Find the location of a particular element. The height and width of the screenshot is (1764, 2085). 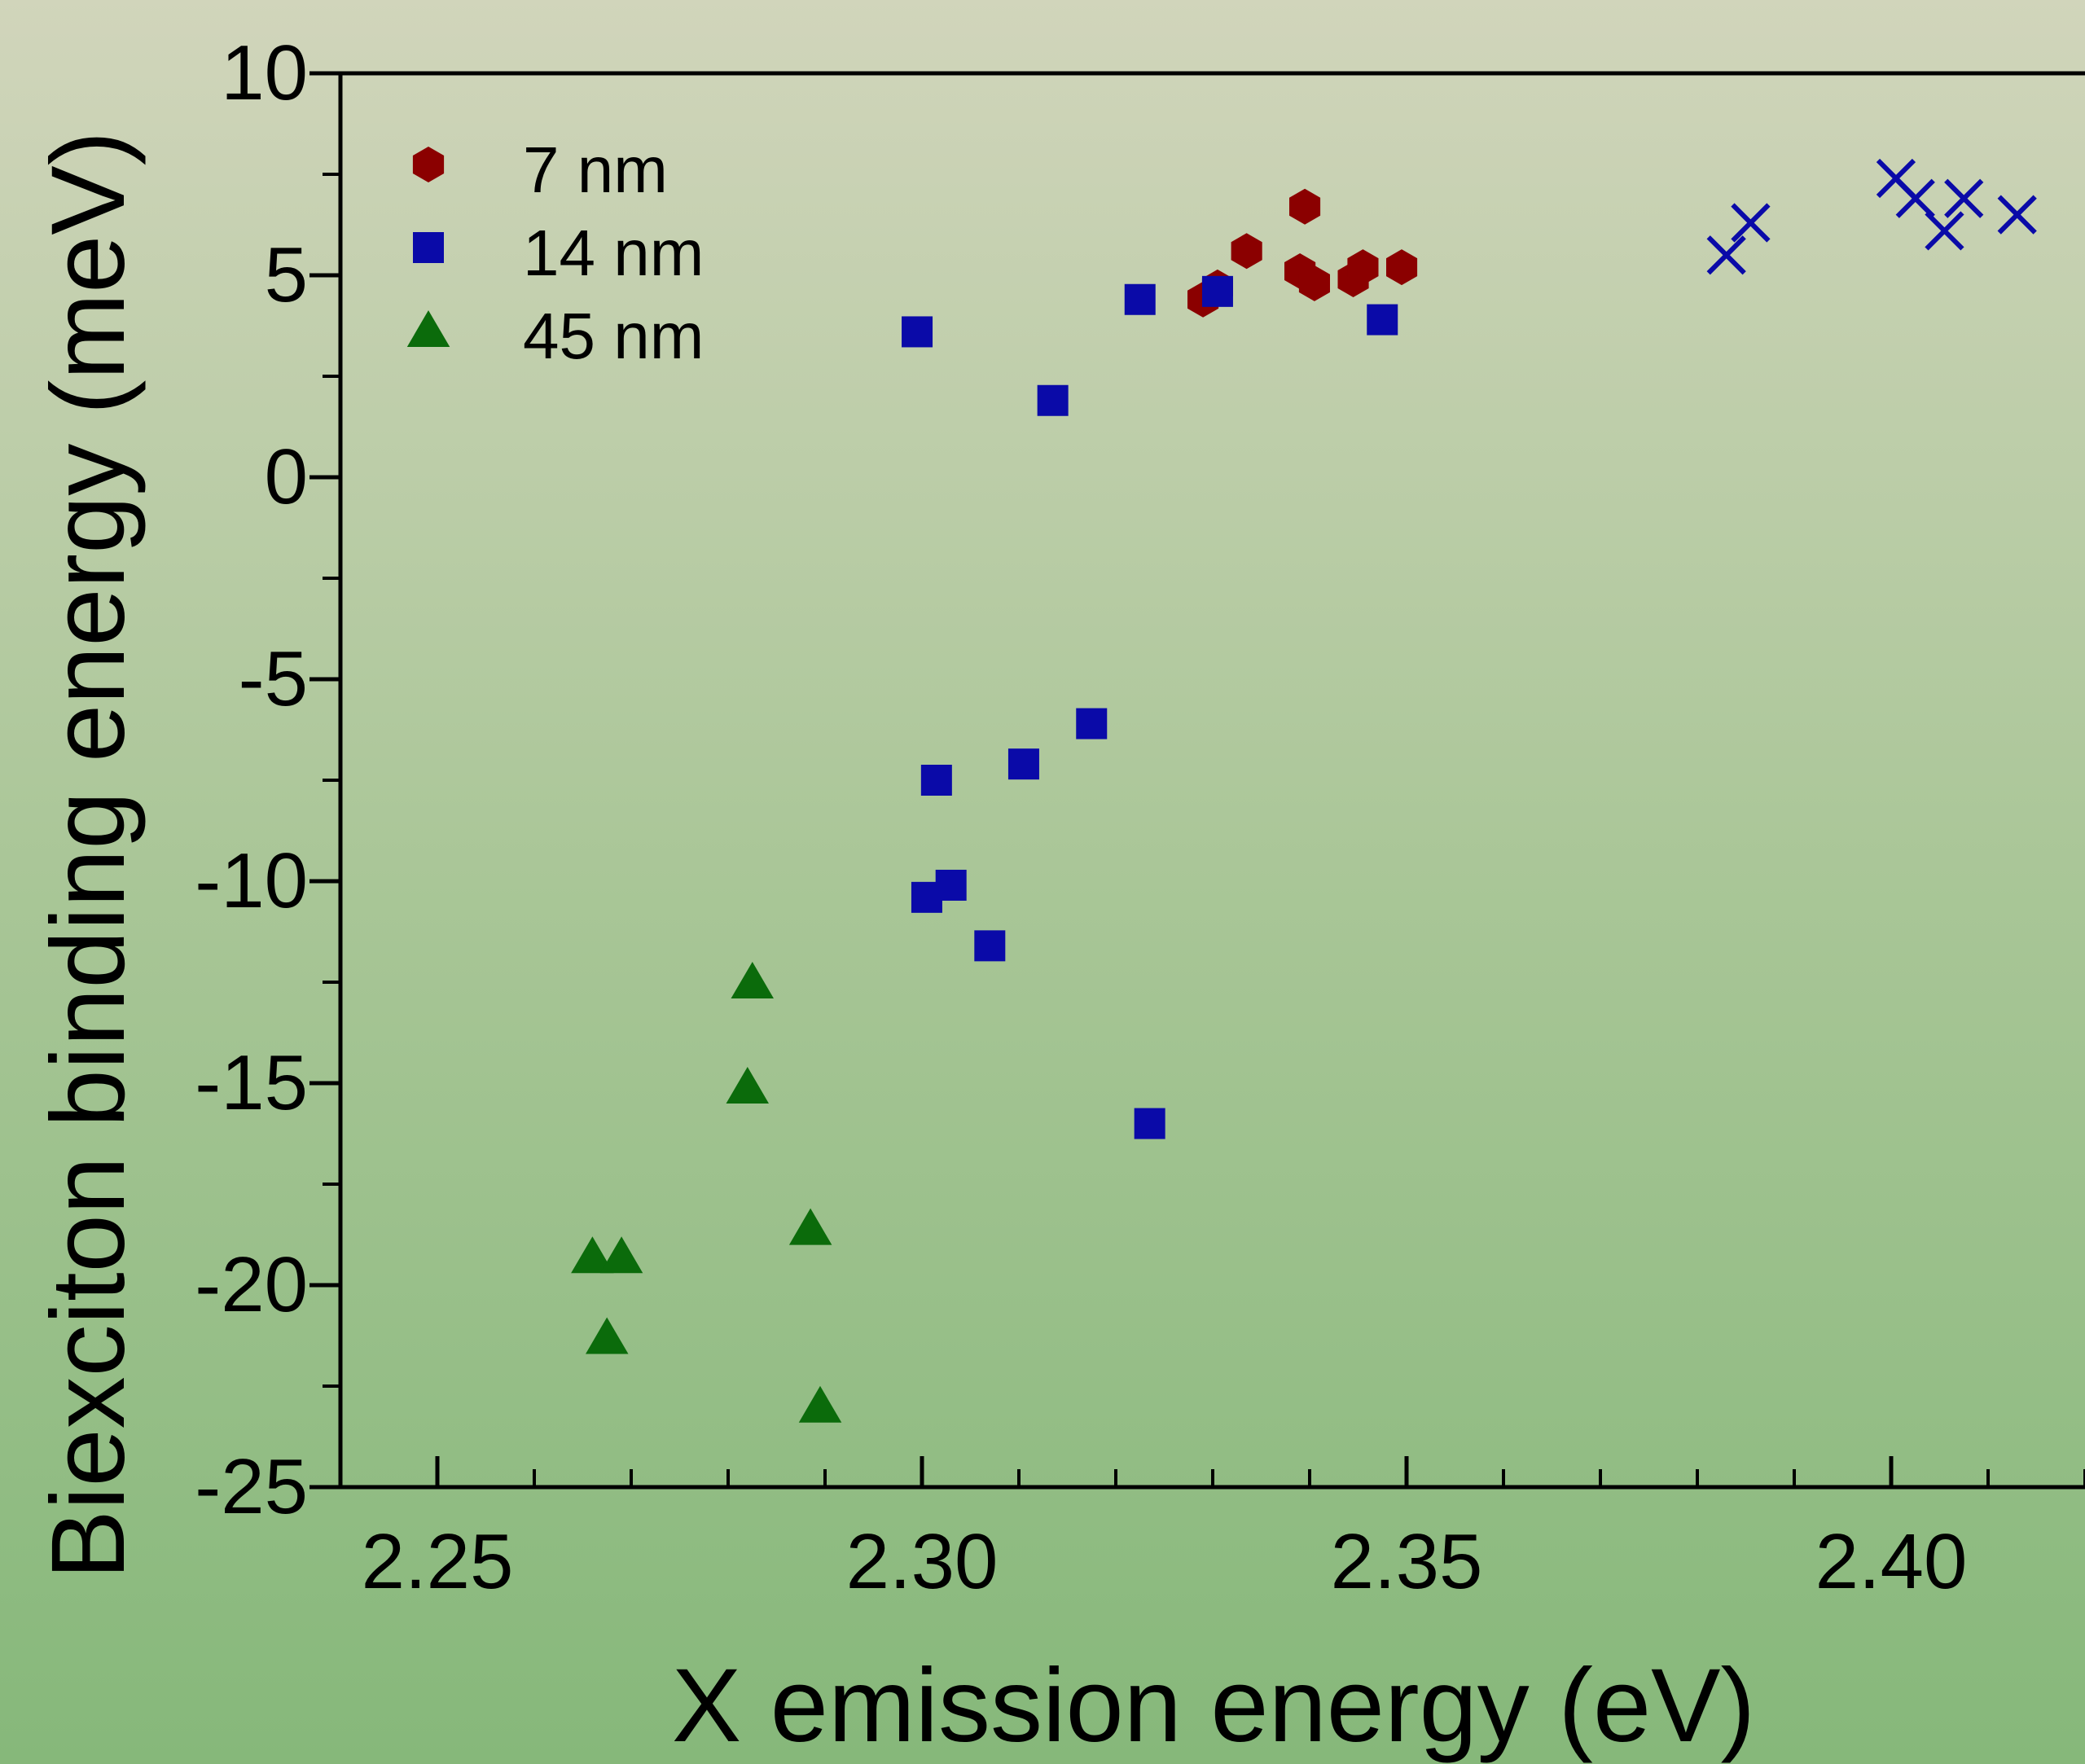

legend-label: 14 nm is located at coordinates (613, 253).